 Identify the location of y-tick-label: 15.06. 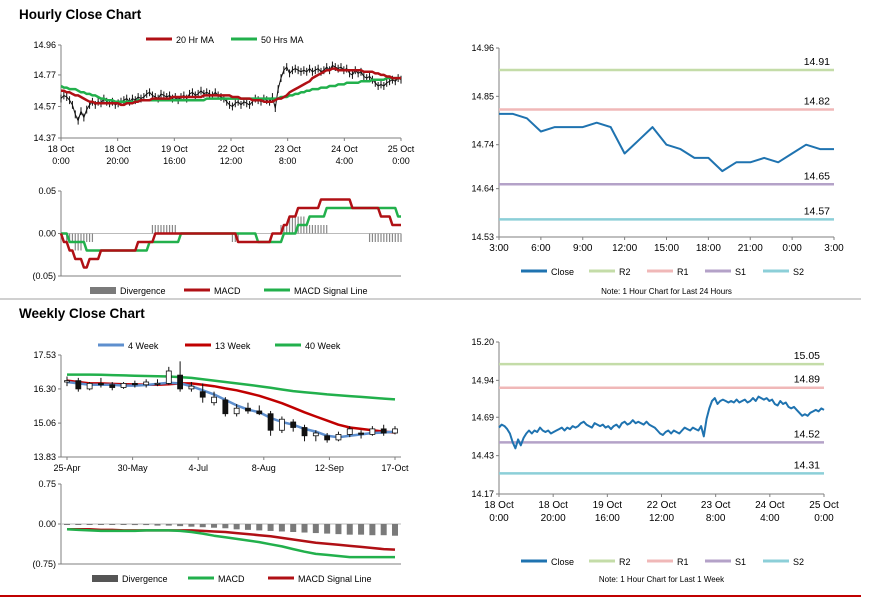
(44, 423).